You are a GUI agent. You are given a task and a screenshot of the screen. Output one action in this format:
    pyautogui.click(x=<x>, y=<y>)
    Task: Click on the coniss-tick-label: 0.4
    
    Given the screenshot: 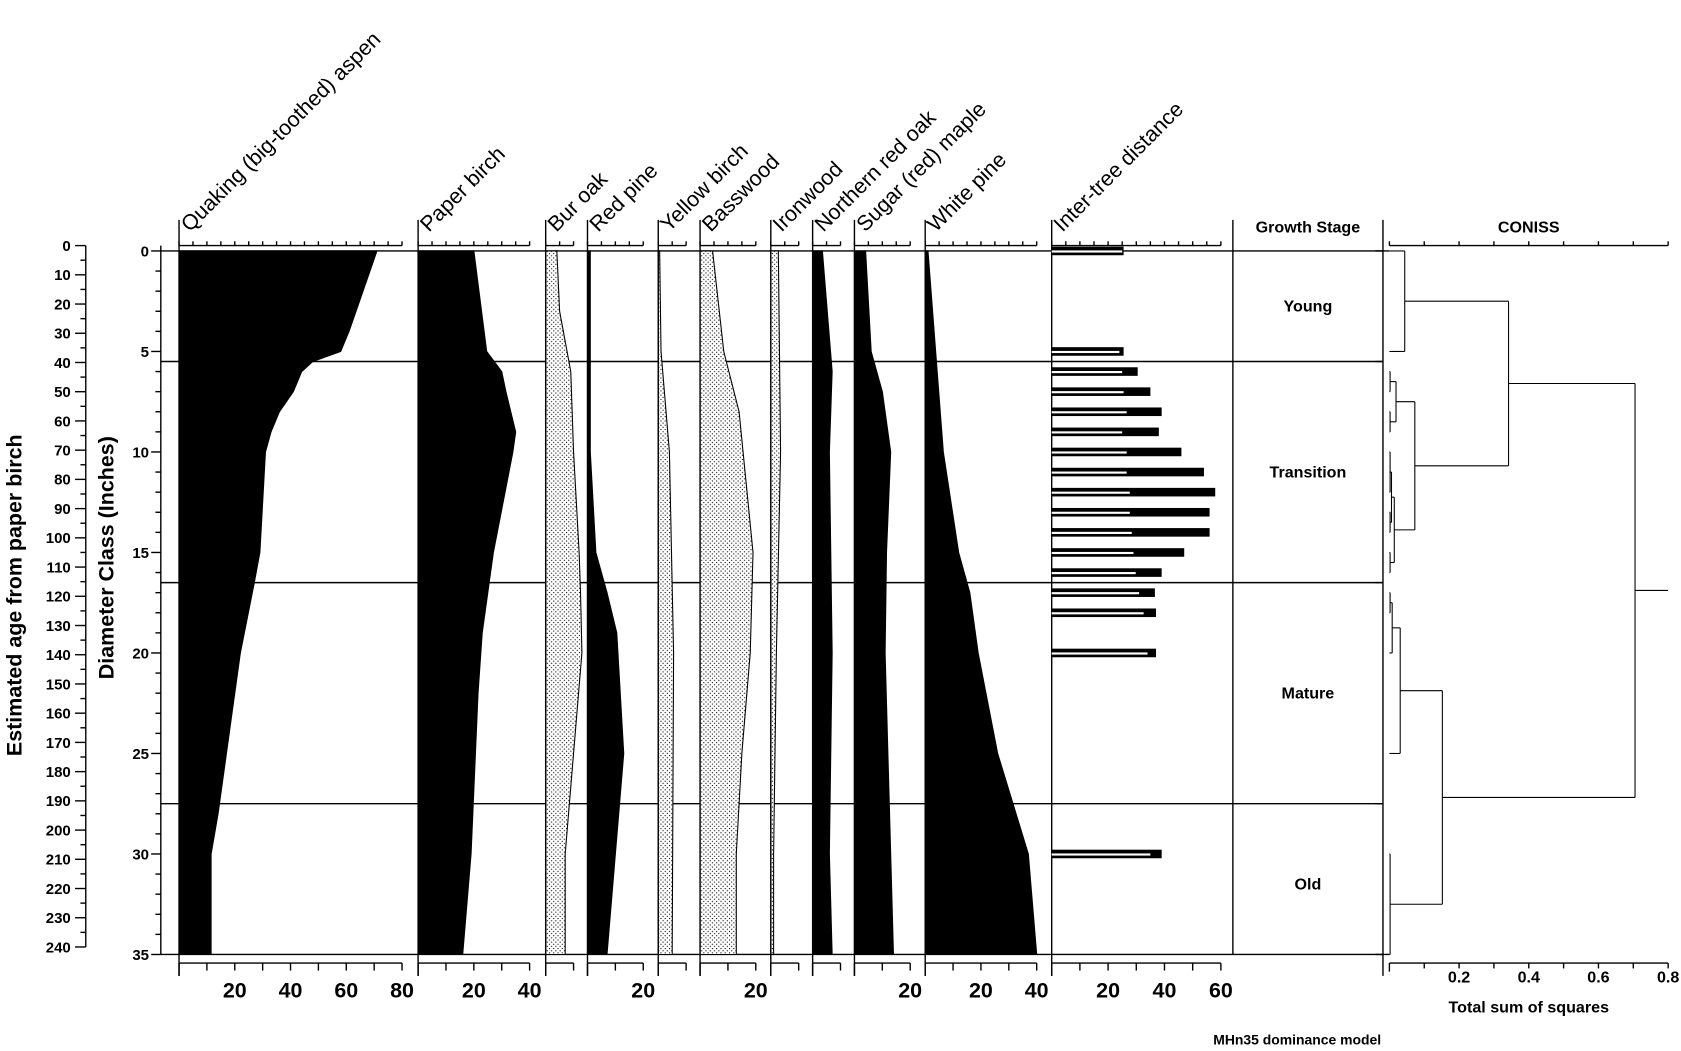 What is the action you would take?
    pyautogui.click(x=1529, y=977)
    